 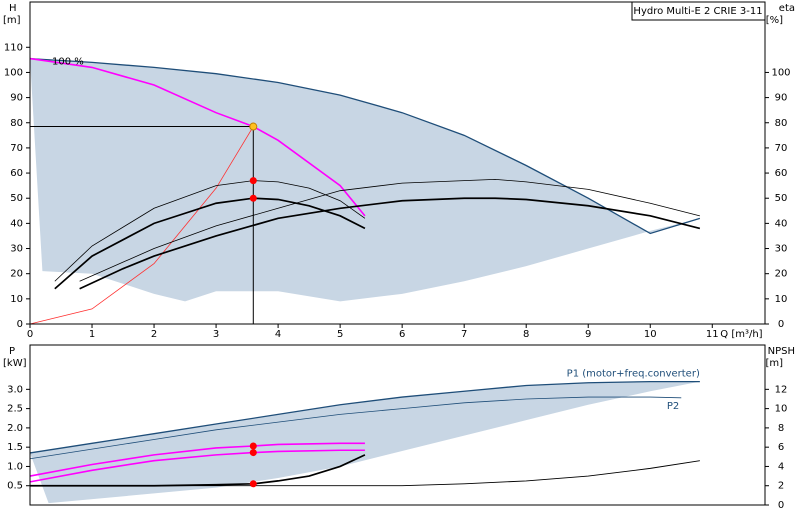 What do you see at coordinates (781, 148) in the screenshot?
I see `y2-tick-label: 70` at bounding box center [781, 148].